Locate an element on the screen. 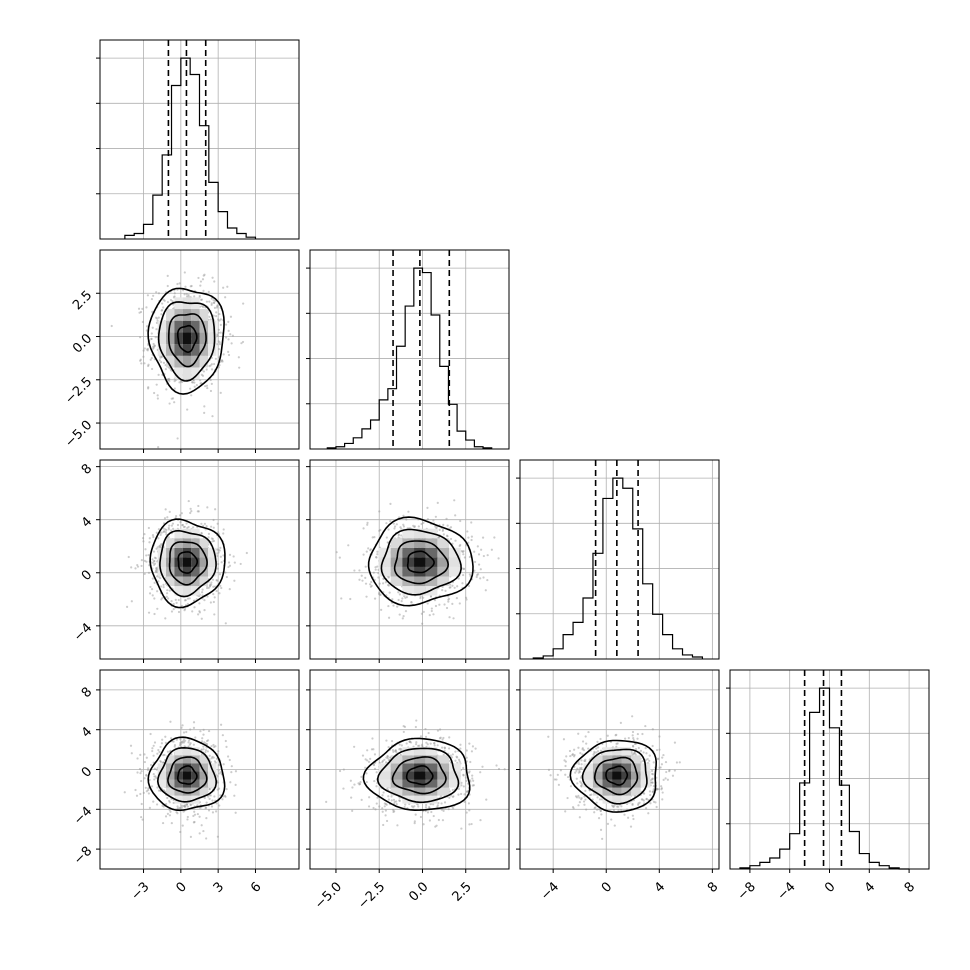 This screenshot has width=970, height=970. y-tick-label-2-0: −4 is located at coordinates (83, 633).